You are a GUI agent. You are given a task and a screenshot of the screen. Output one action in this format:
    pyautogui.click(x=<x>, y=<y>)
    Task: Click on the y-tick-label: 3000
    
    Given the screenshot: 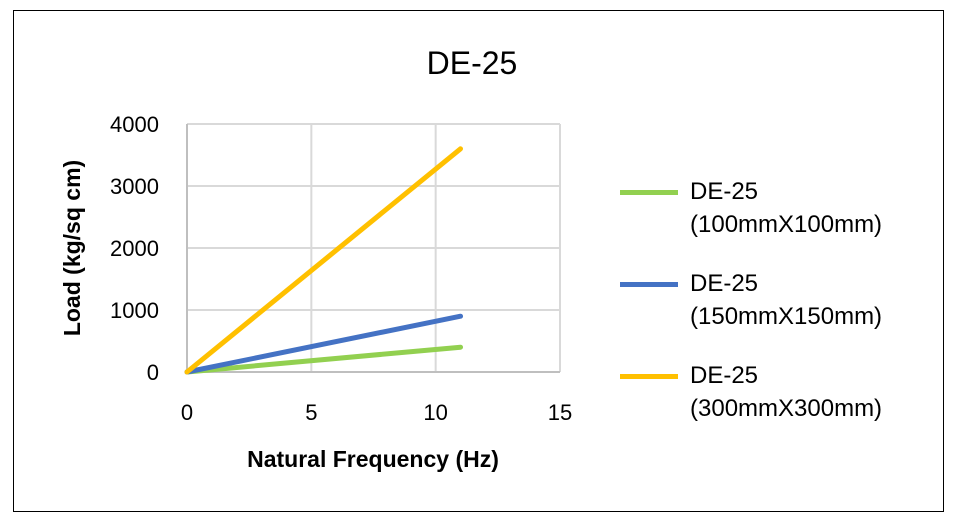 What is the action you would take?
    pyautogui.click(x=134, y=186)
    